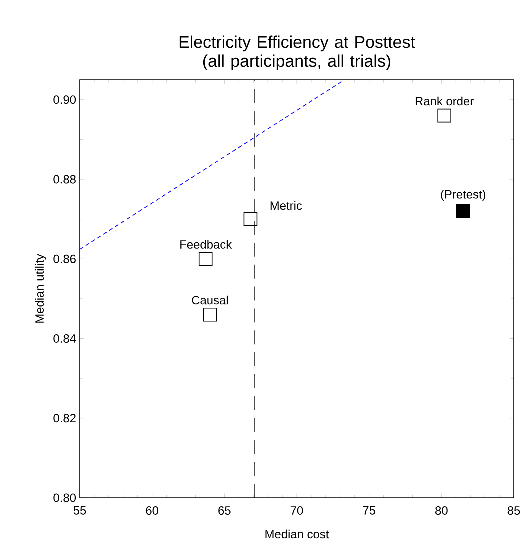  Describe the element at coordinates (442, 510) in the screenshot. I see `x-tick-label: 80` at that location.